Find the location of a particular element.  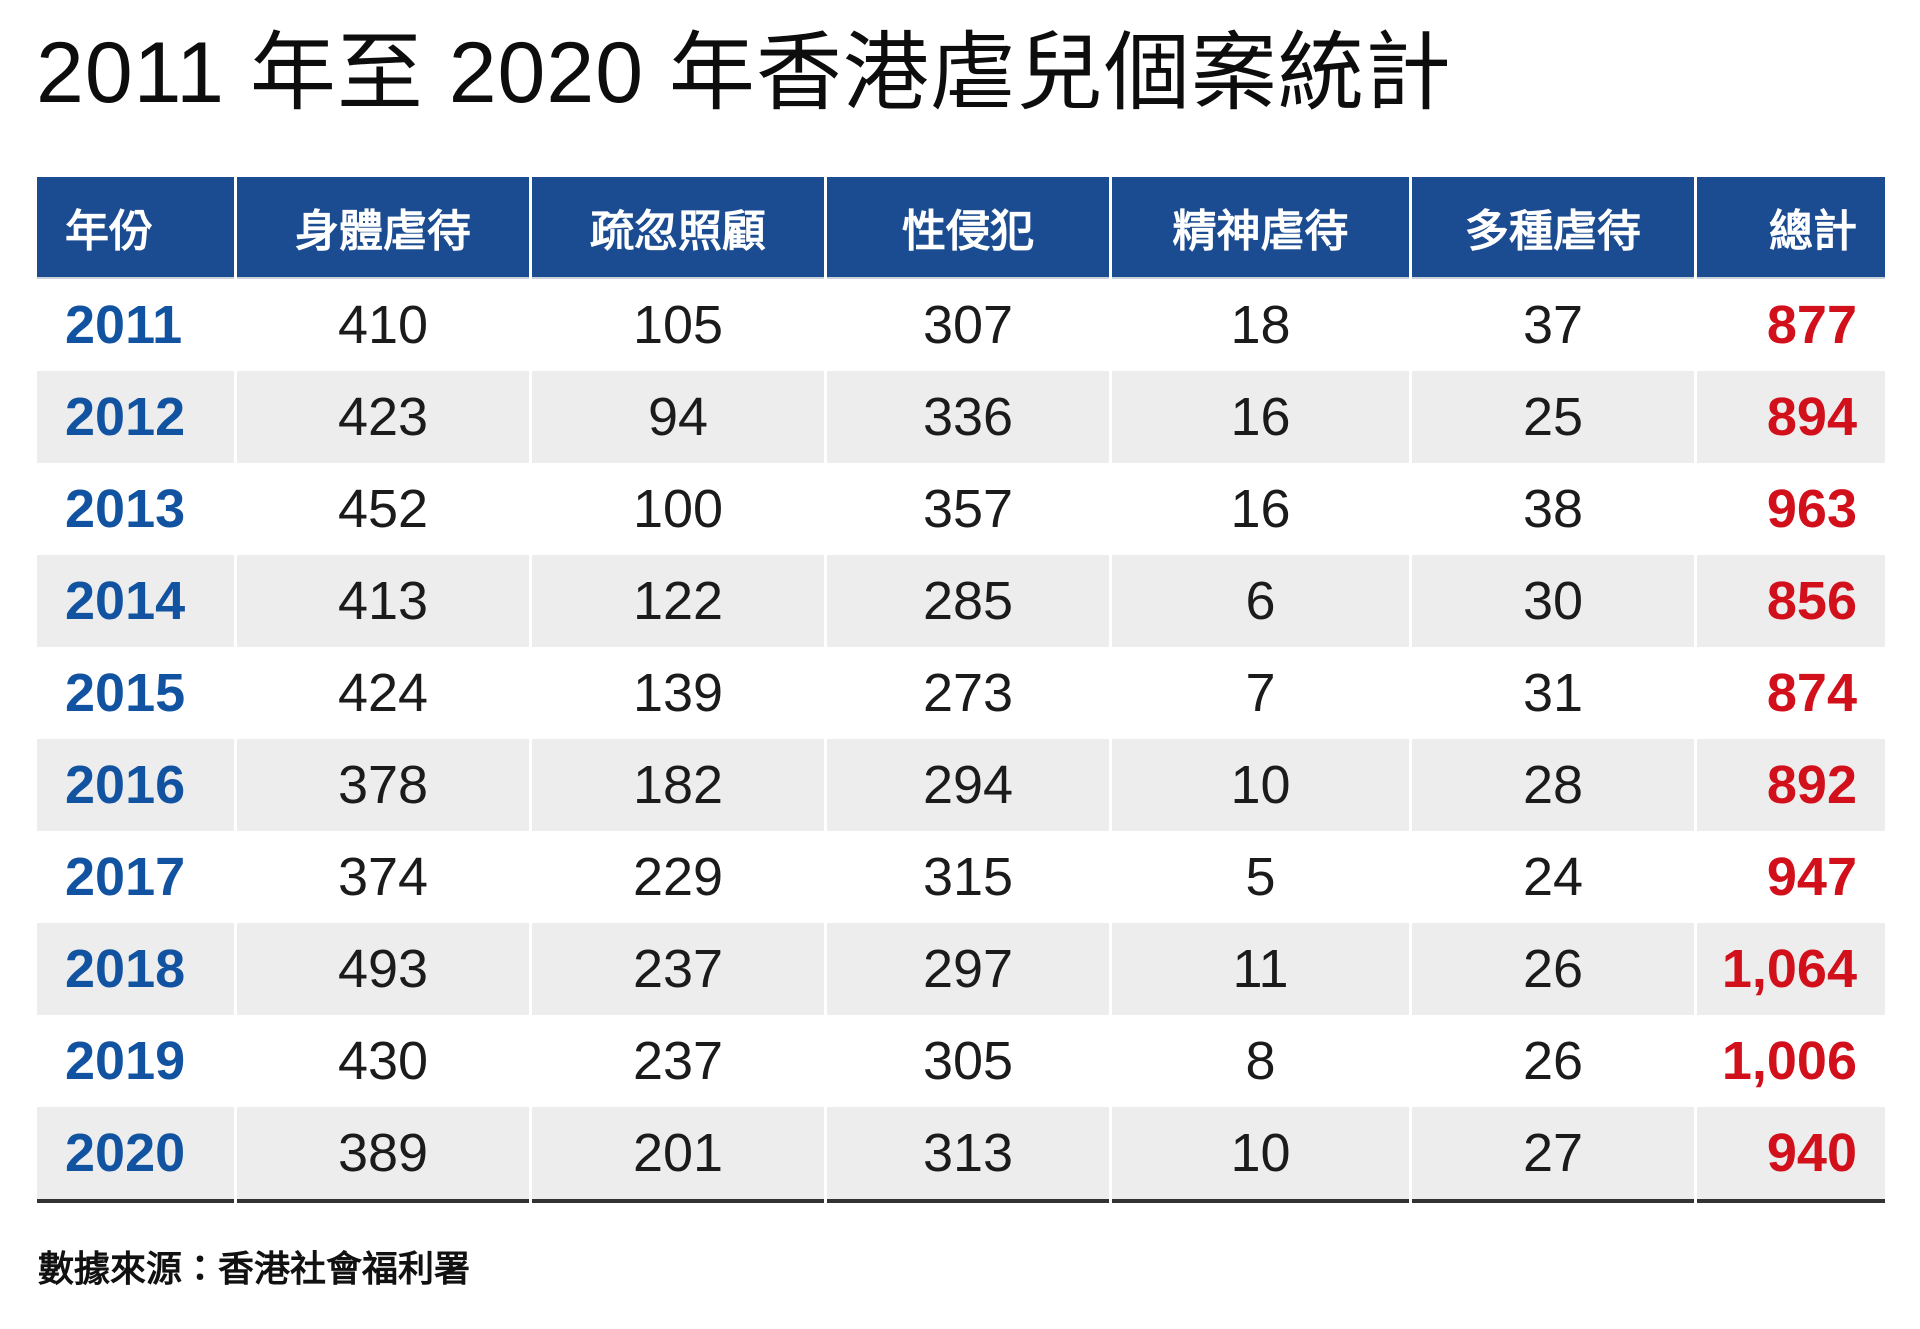

value-cell: 285 is located at coordinates (968, 601).